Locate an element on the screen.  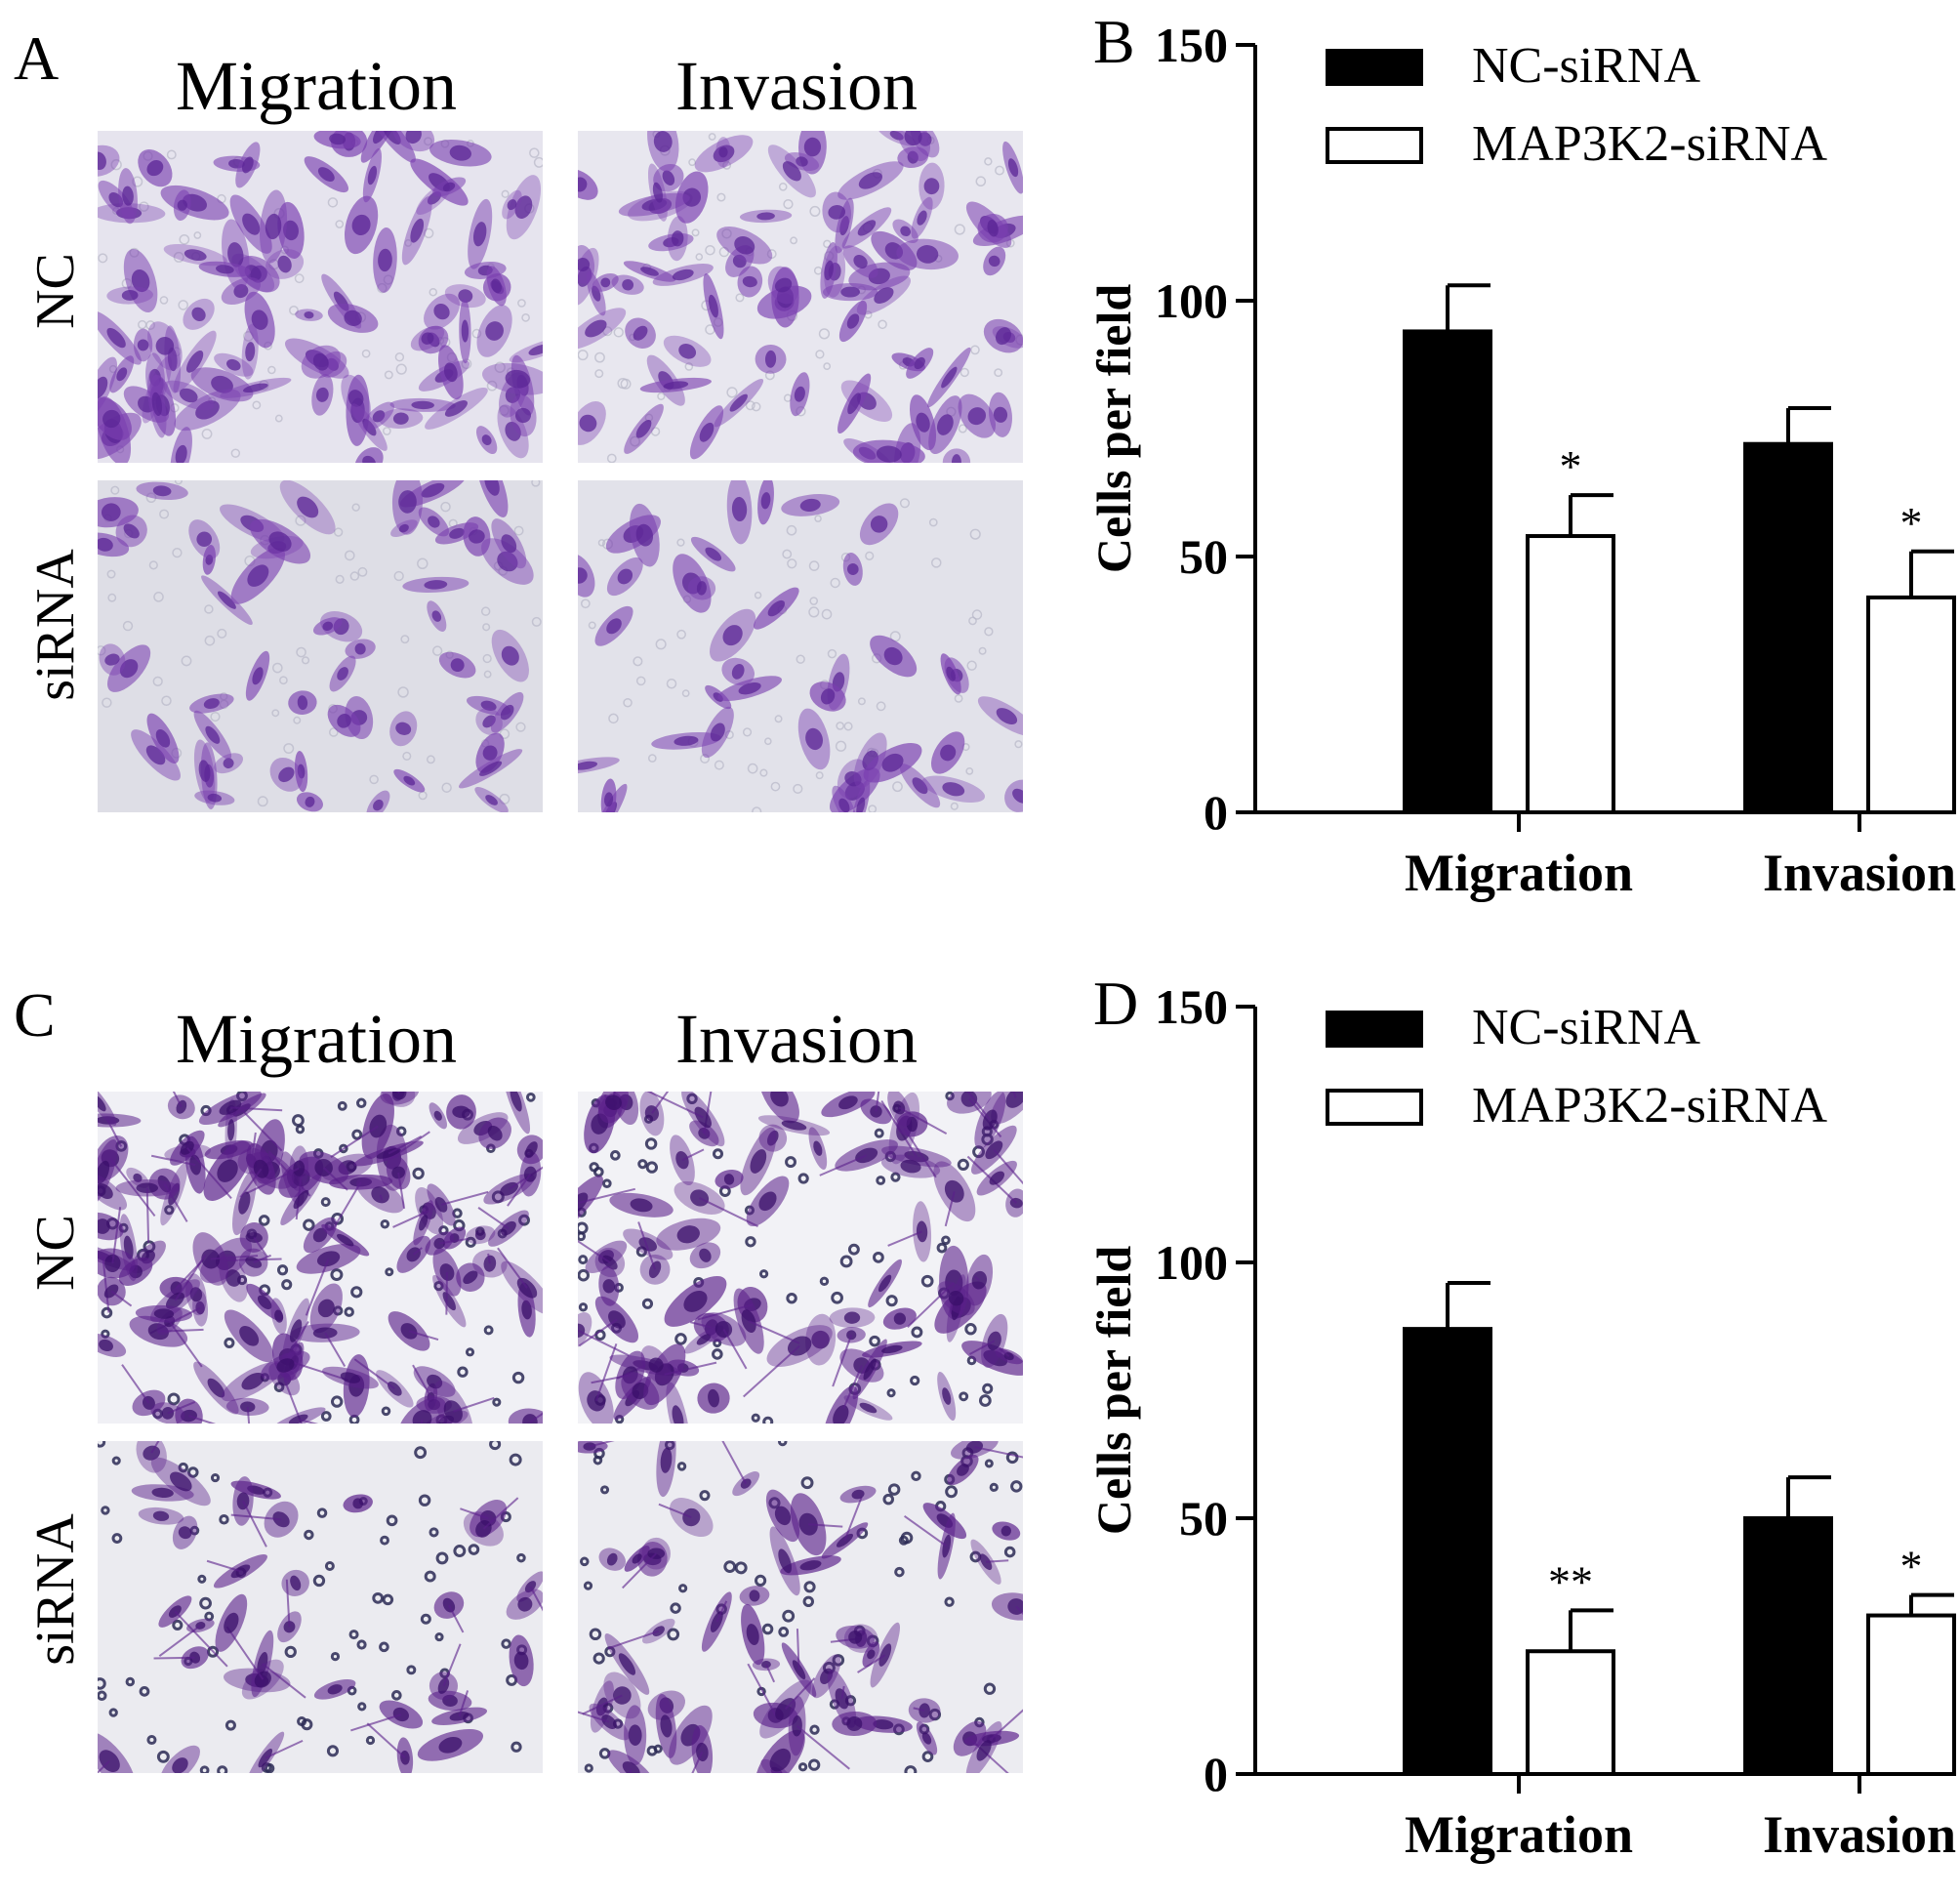
micrograph-c-sirna-invasion is located at coordinates (801, 1607).